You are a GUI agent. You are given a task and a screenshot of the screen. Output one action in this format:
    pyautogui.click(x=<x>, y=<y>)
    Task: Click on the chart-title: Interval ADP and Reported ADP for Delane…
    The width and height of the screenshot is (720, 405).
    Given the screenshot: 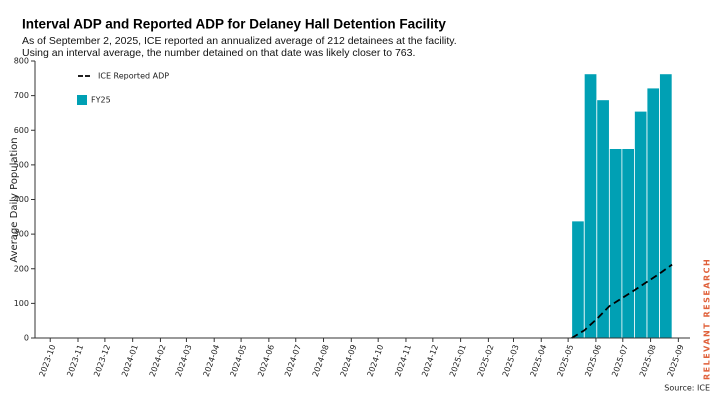 What is the action you would take?
    pyautogui.click(x=234, y=24)
    